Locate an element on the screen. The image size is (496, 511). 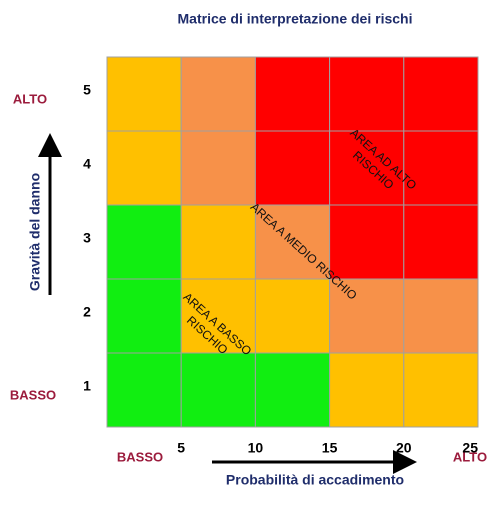
x-tick: 15 is located at coordinates (330, 448).